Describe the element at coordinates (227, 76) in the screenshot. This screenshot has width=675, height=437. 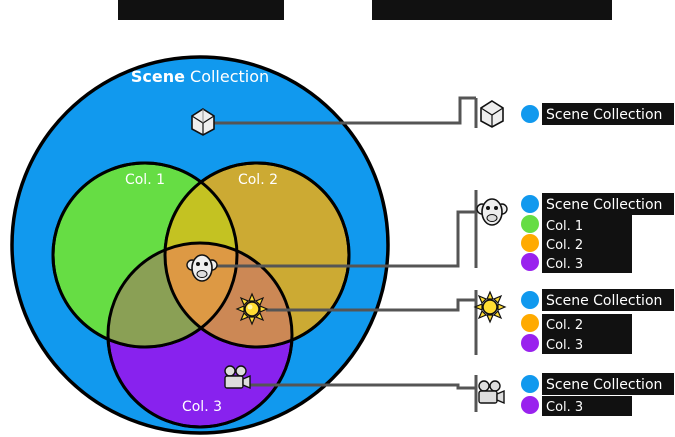
I see `scene-collection-label-rest: Collection` at that location.